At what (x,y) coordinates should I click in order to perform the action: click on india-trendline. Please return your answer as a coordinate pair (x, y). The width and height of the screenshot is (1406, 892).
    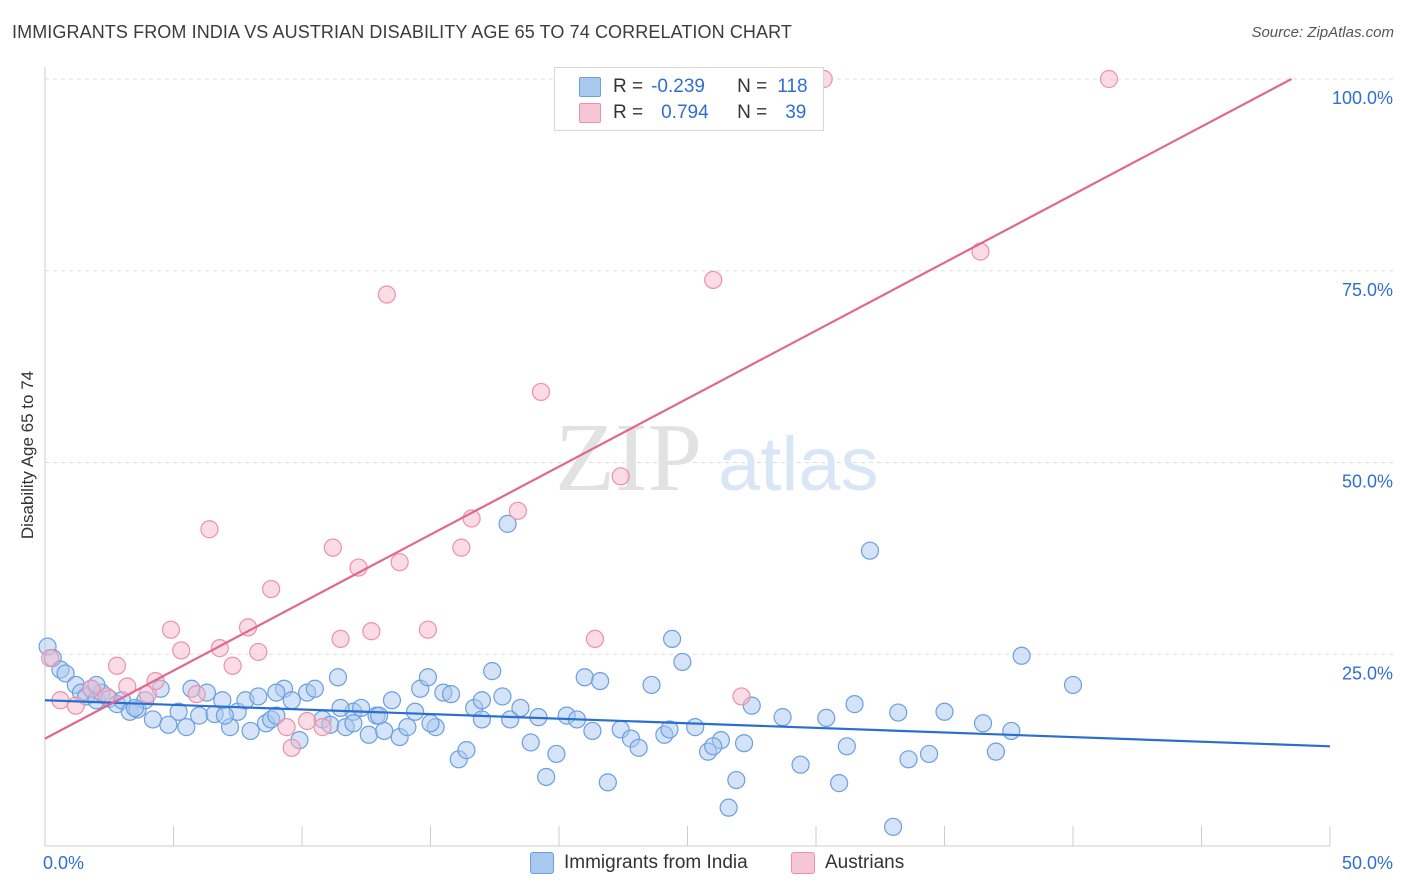
    Looking at the image, I should click on (687, 723).